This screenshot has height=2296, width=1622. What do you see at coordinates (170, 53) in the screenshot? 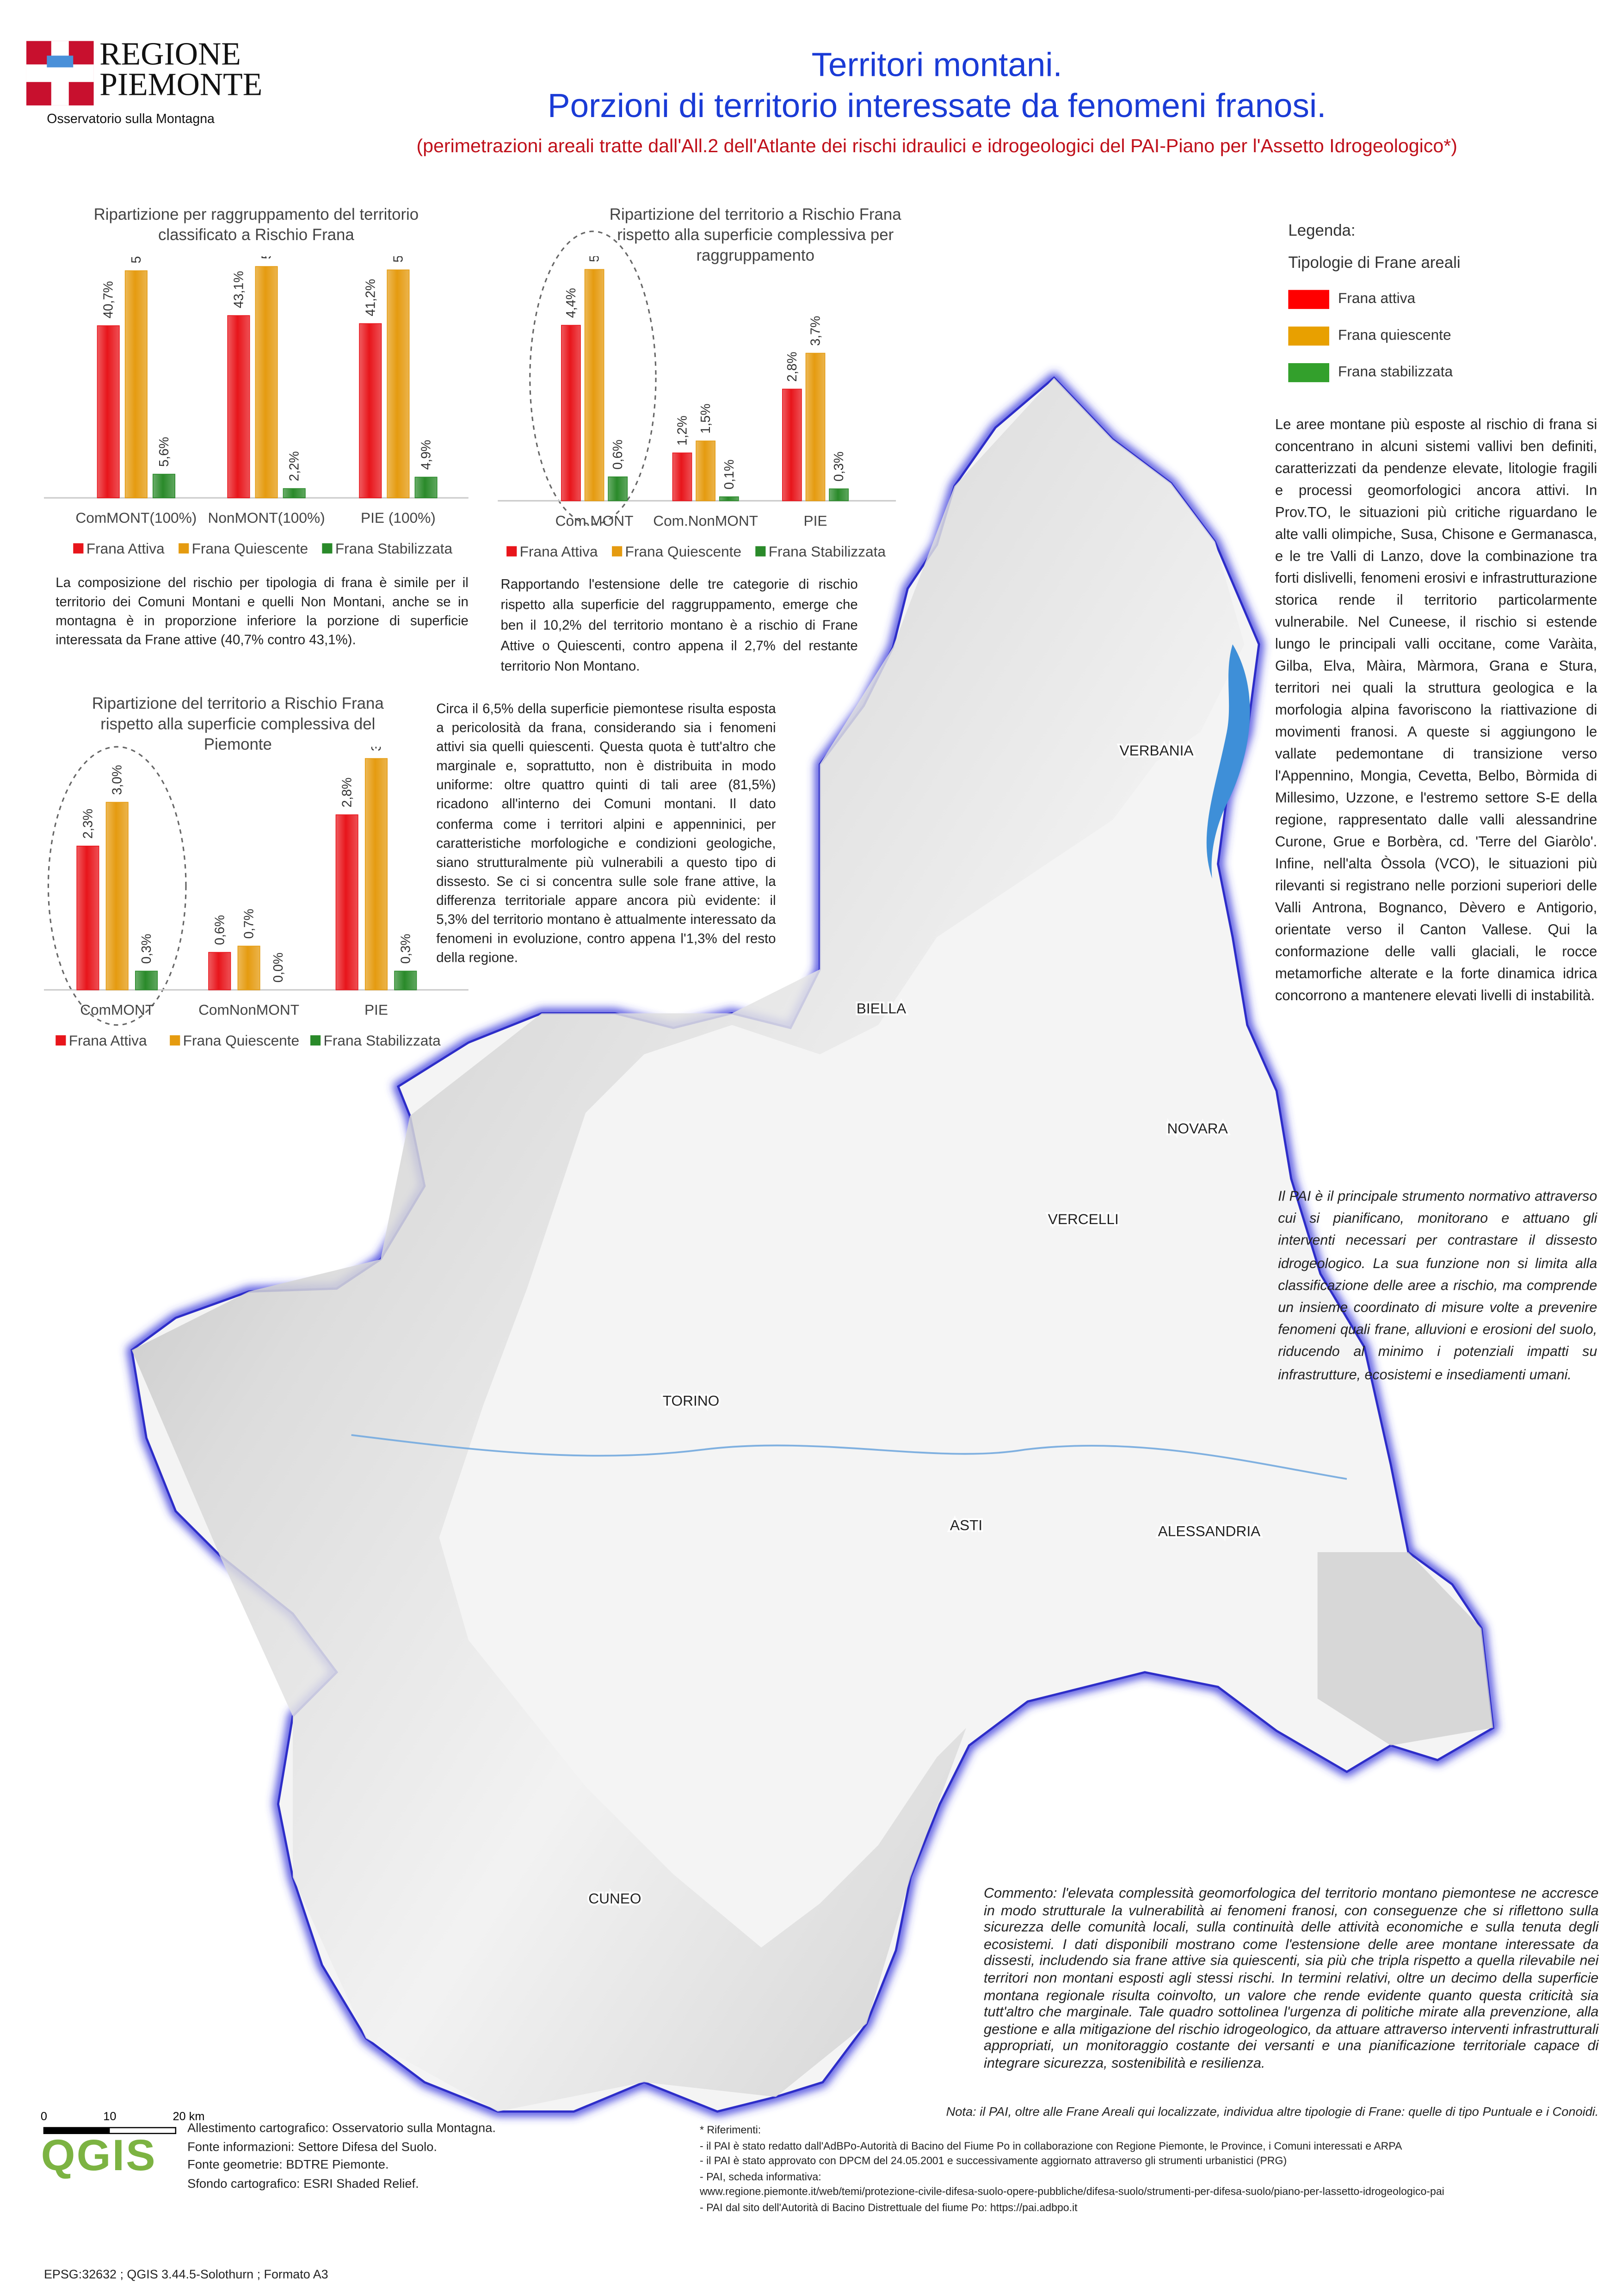
I see `logo-line: REGIONE` at bounding box center [170, 53].